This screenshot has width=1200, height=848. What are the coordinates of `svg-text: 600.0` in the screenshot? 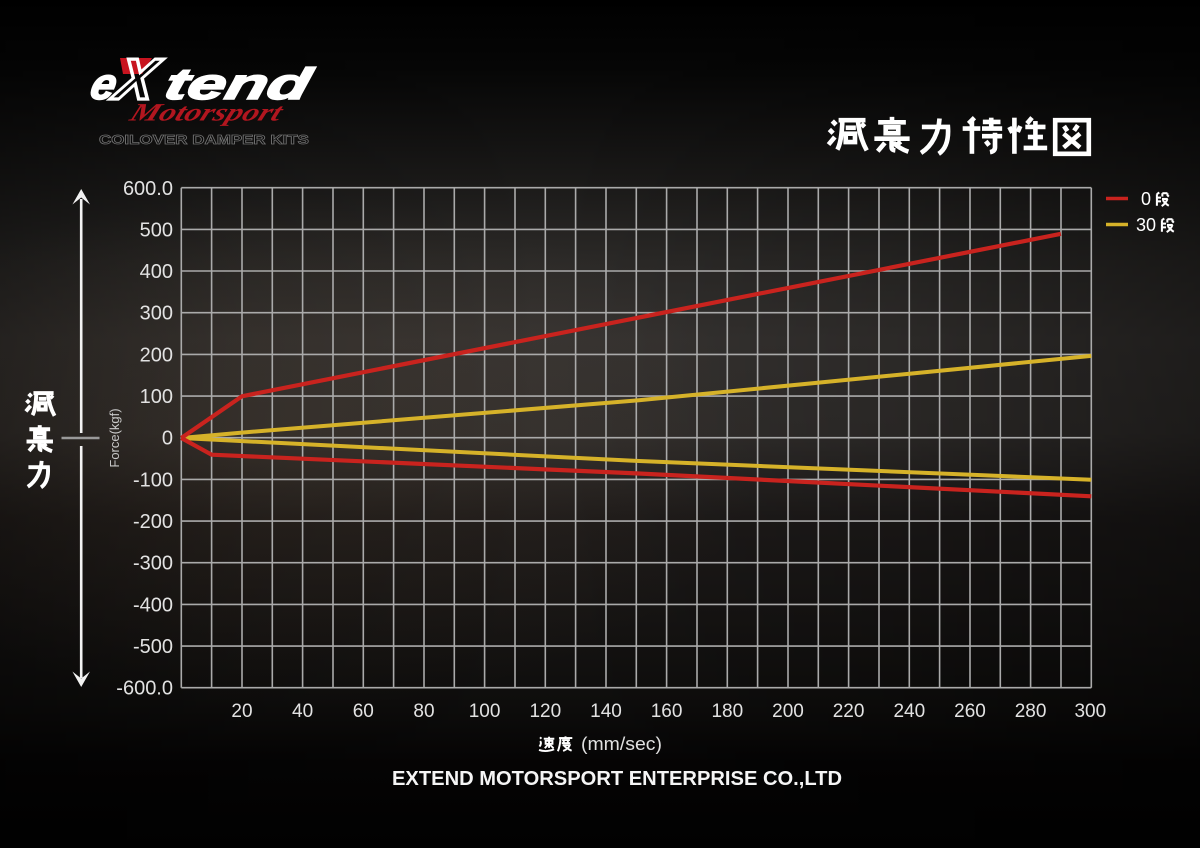 It's located at (148, 189).